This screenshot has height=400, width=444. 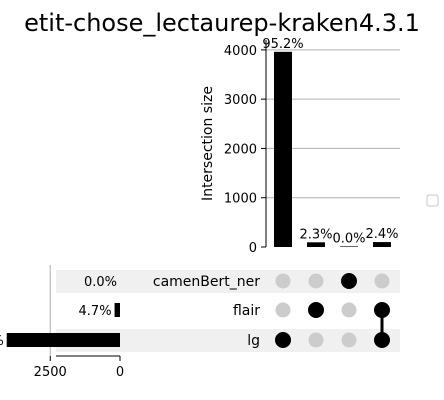 I want to click on y-tick-label: 4000, so click(x=240, y=51).